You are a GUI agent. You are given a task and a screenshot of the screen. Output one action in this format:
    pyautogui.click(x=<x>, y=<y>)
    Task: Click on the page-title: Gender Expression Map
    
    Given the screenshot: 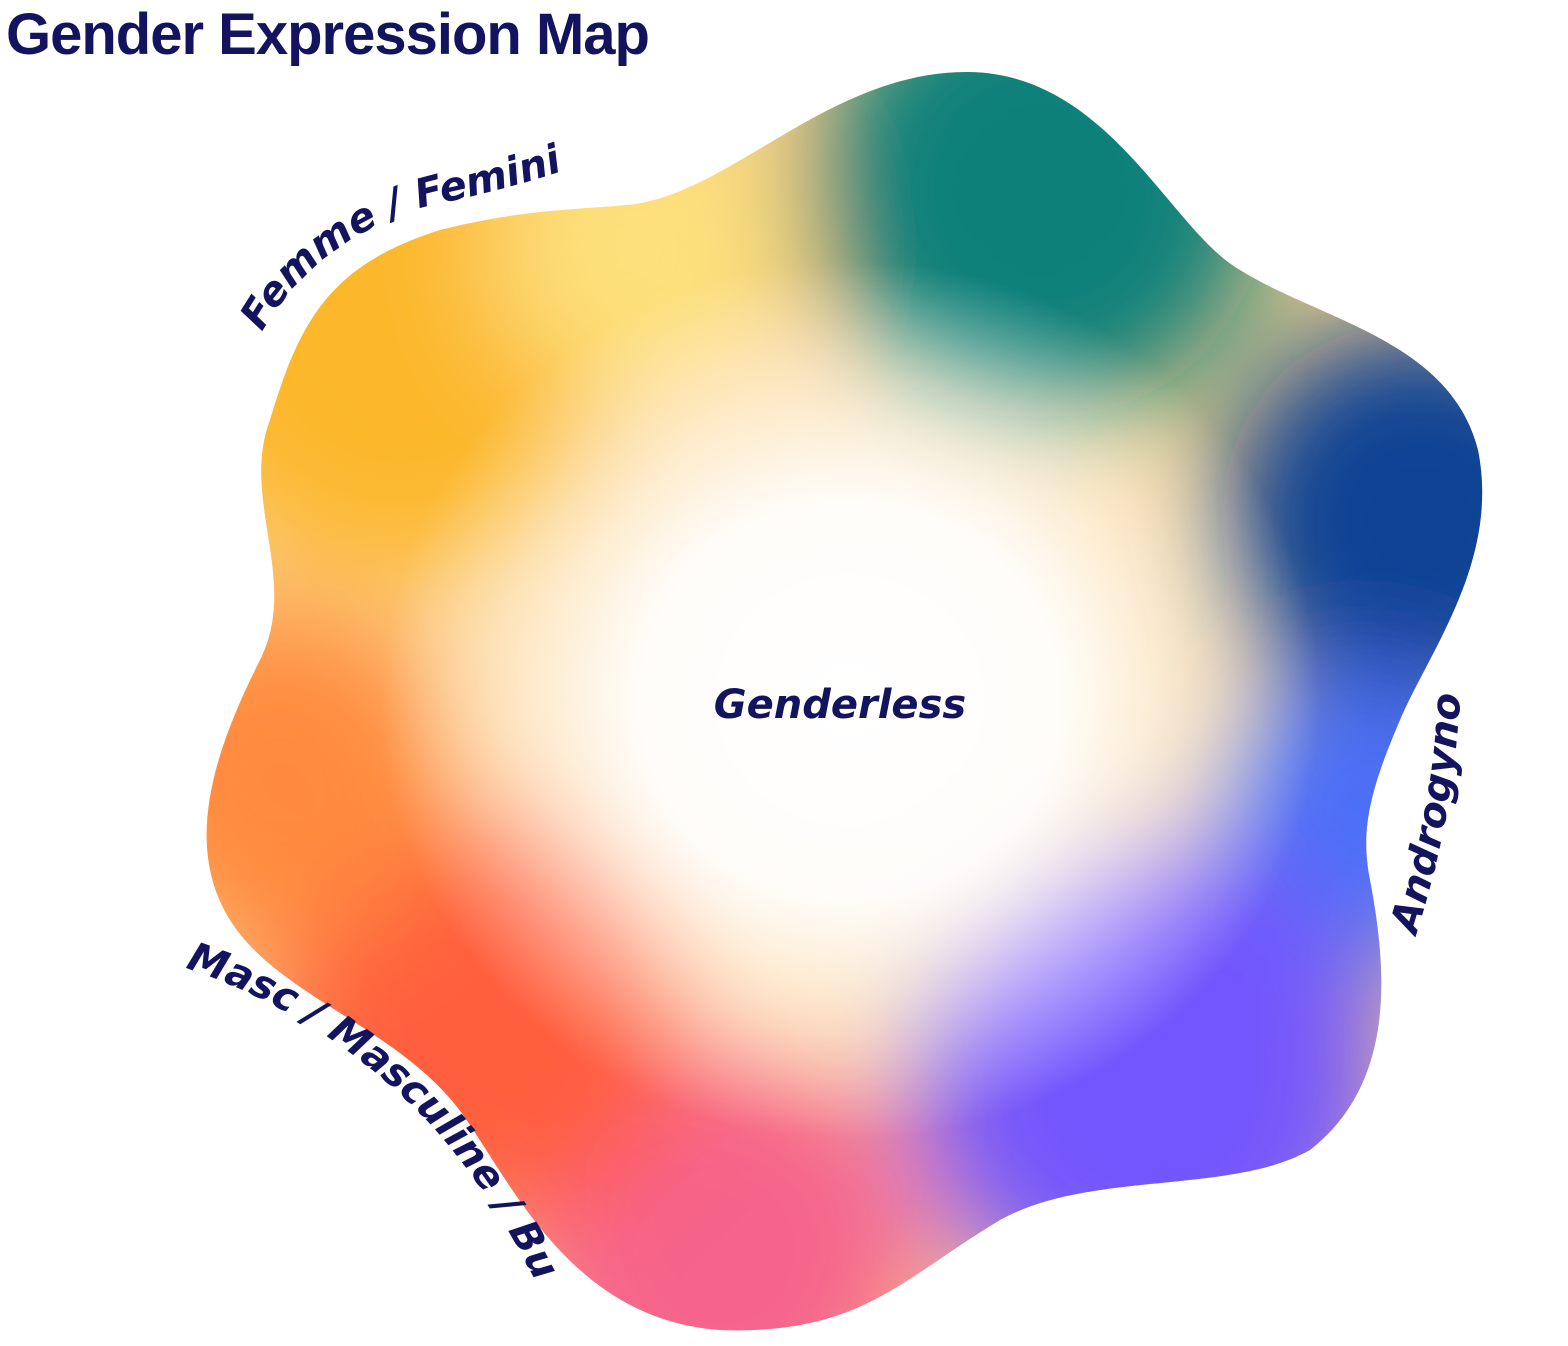 What is the action you would take?
    pyautogui.click(x=328, y=34)
    